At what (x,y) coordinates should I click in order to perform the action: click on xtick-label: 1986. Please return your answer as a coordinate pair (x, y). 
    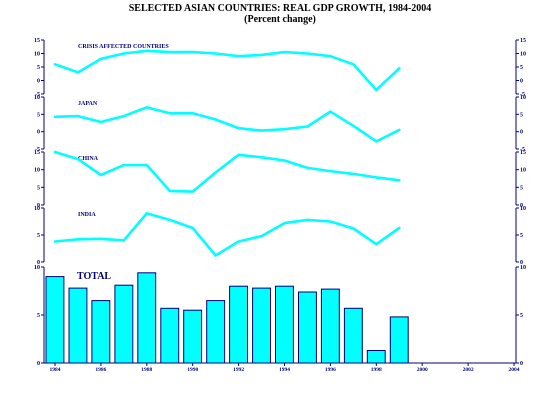
    Looking at the image, I should click on (100, 370).